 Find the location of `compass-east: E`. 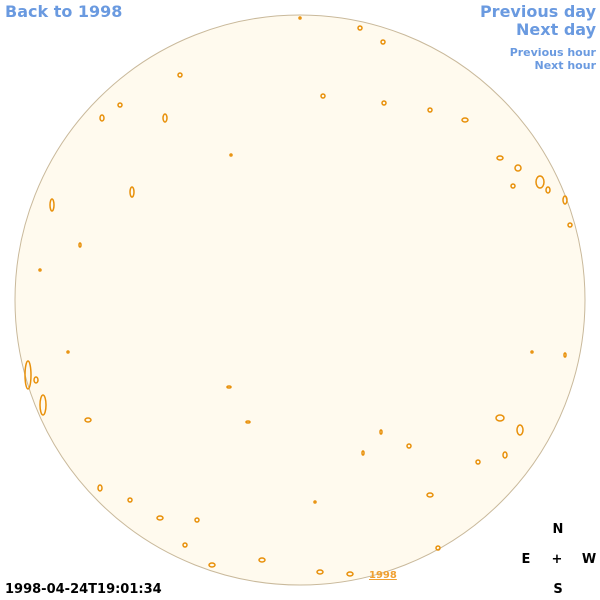

compass-east: E is located at coordinates (526, 559).